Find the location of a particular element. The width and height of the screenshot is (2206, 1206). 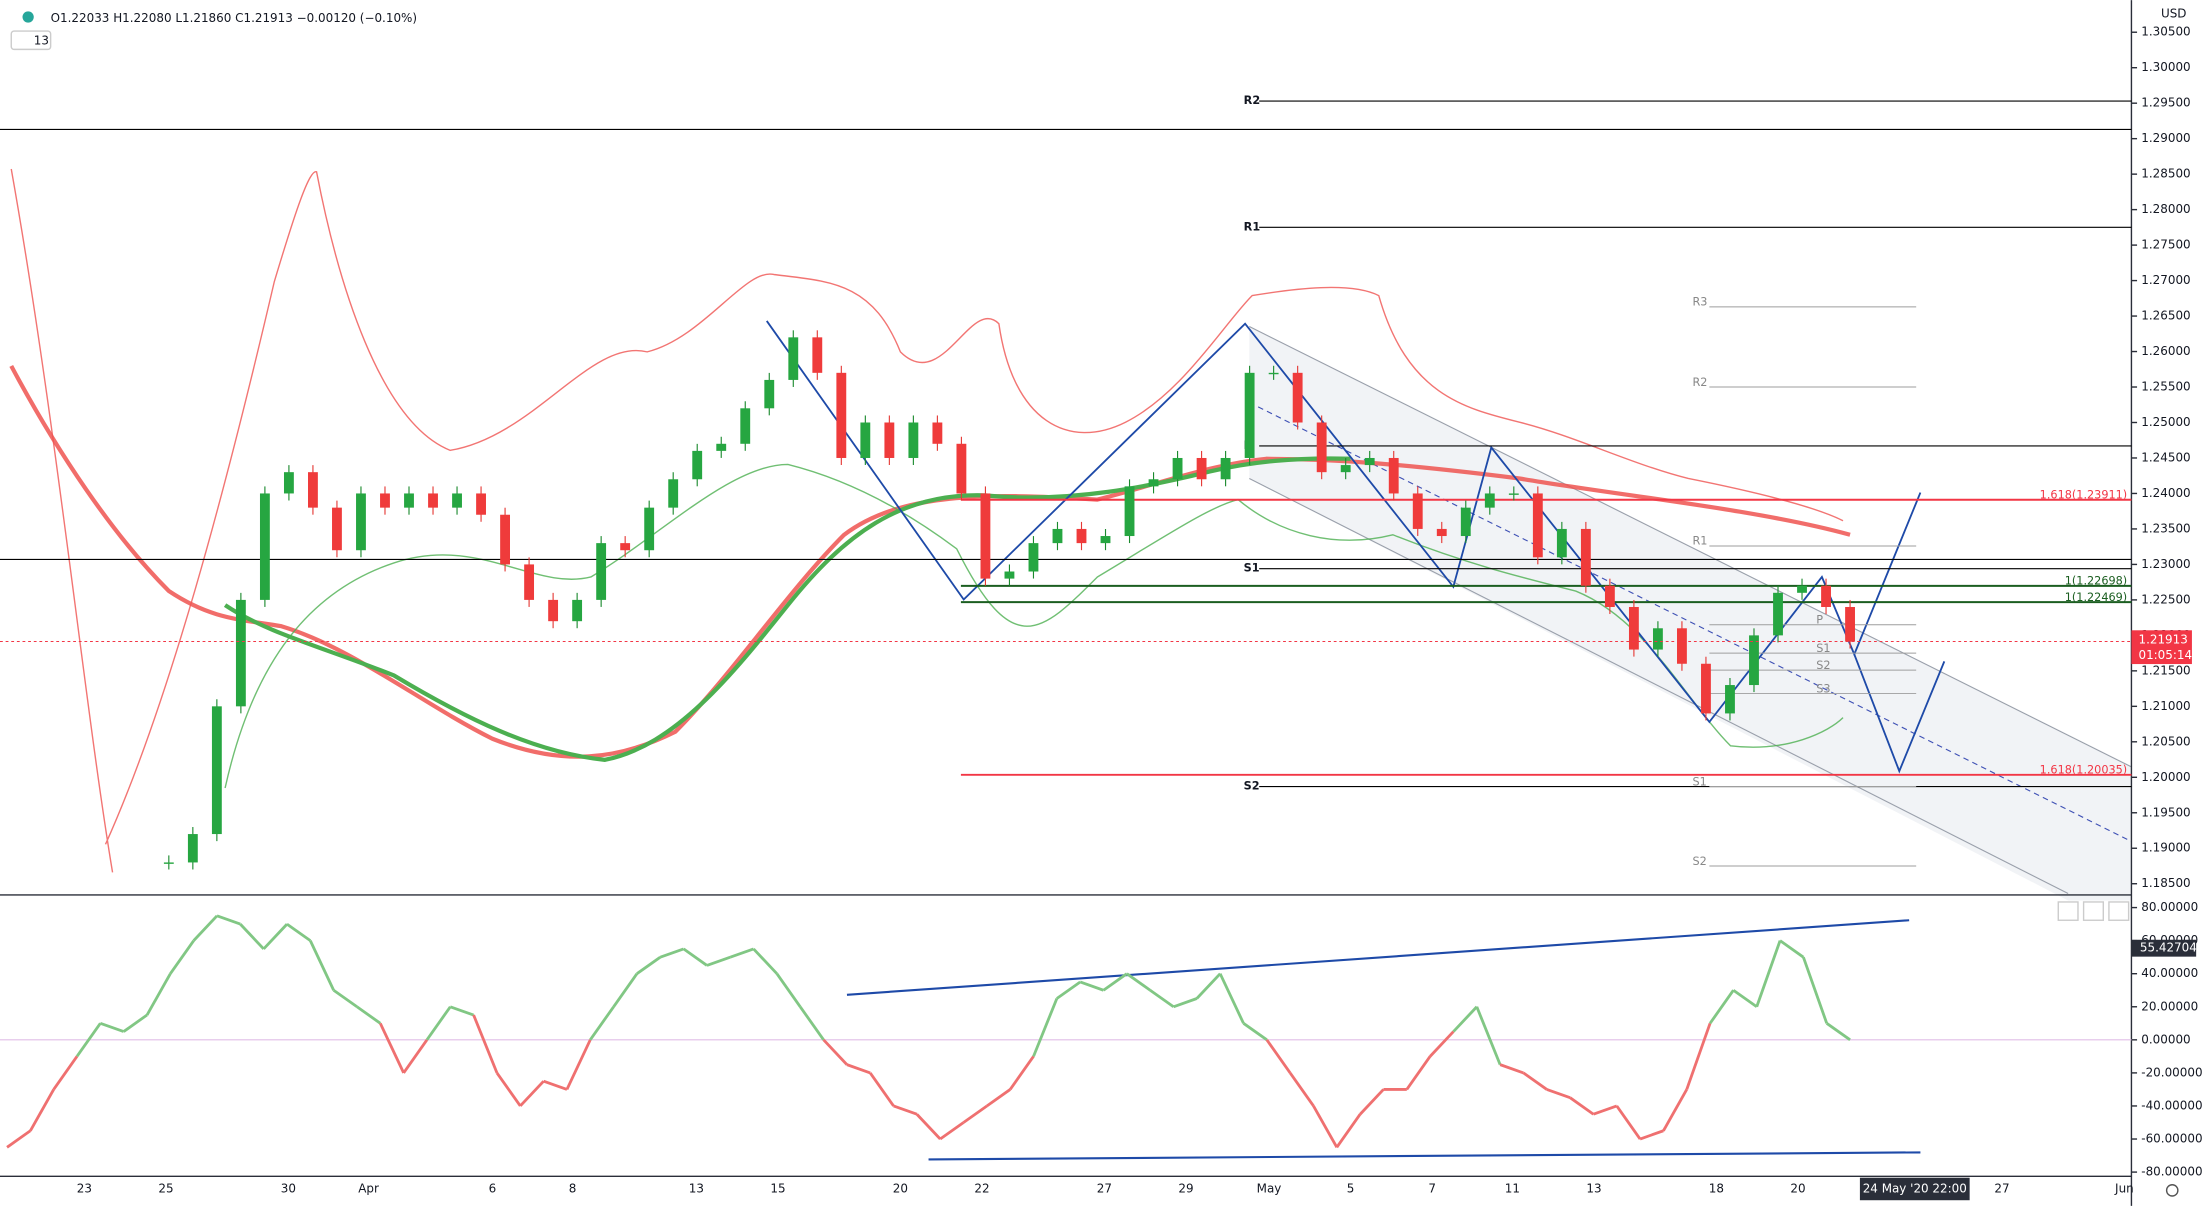

y-tick-label: 1.19500 is located at coordinates (2165, 812).